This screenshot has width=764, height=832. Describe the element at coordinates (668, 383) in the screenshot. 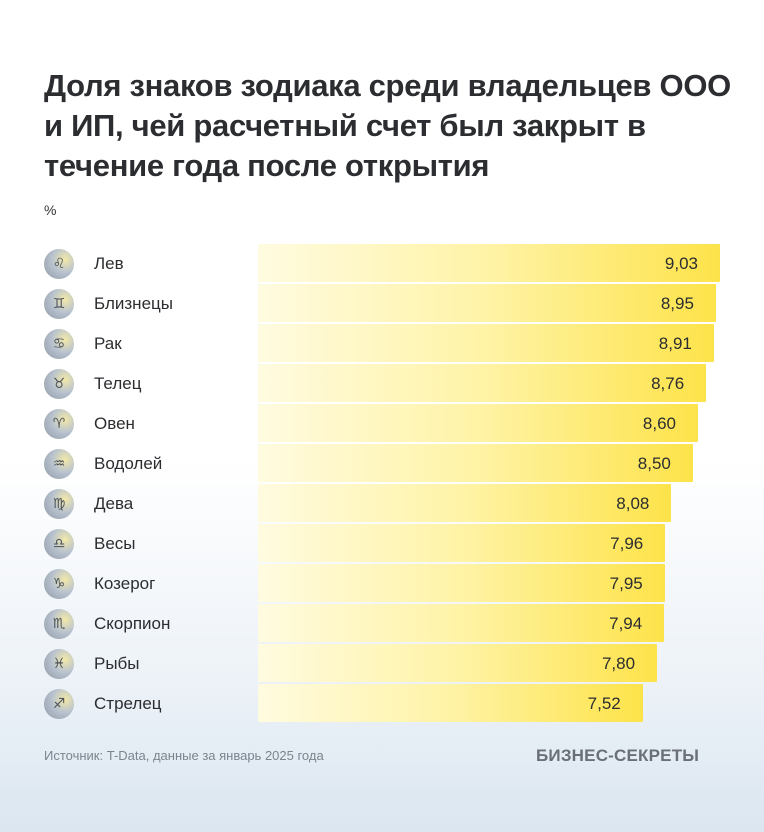

I see `data-label: 8,76` at that location.